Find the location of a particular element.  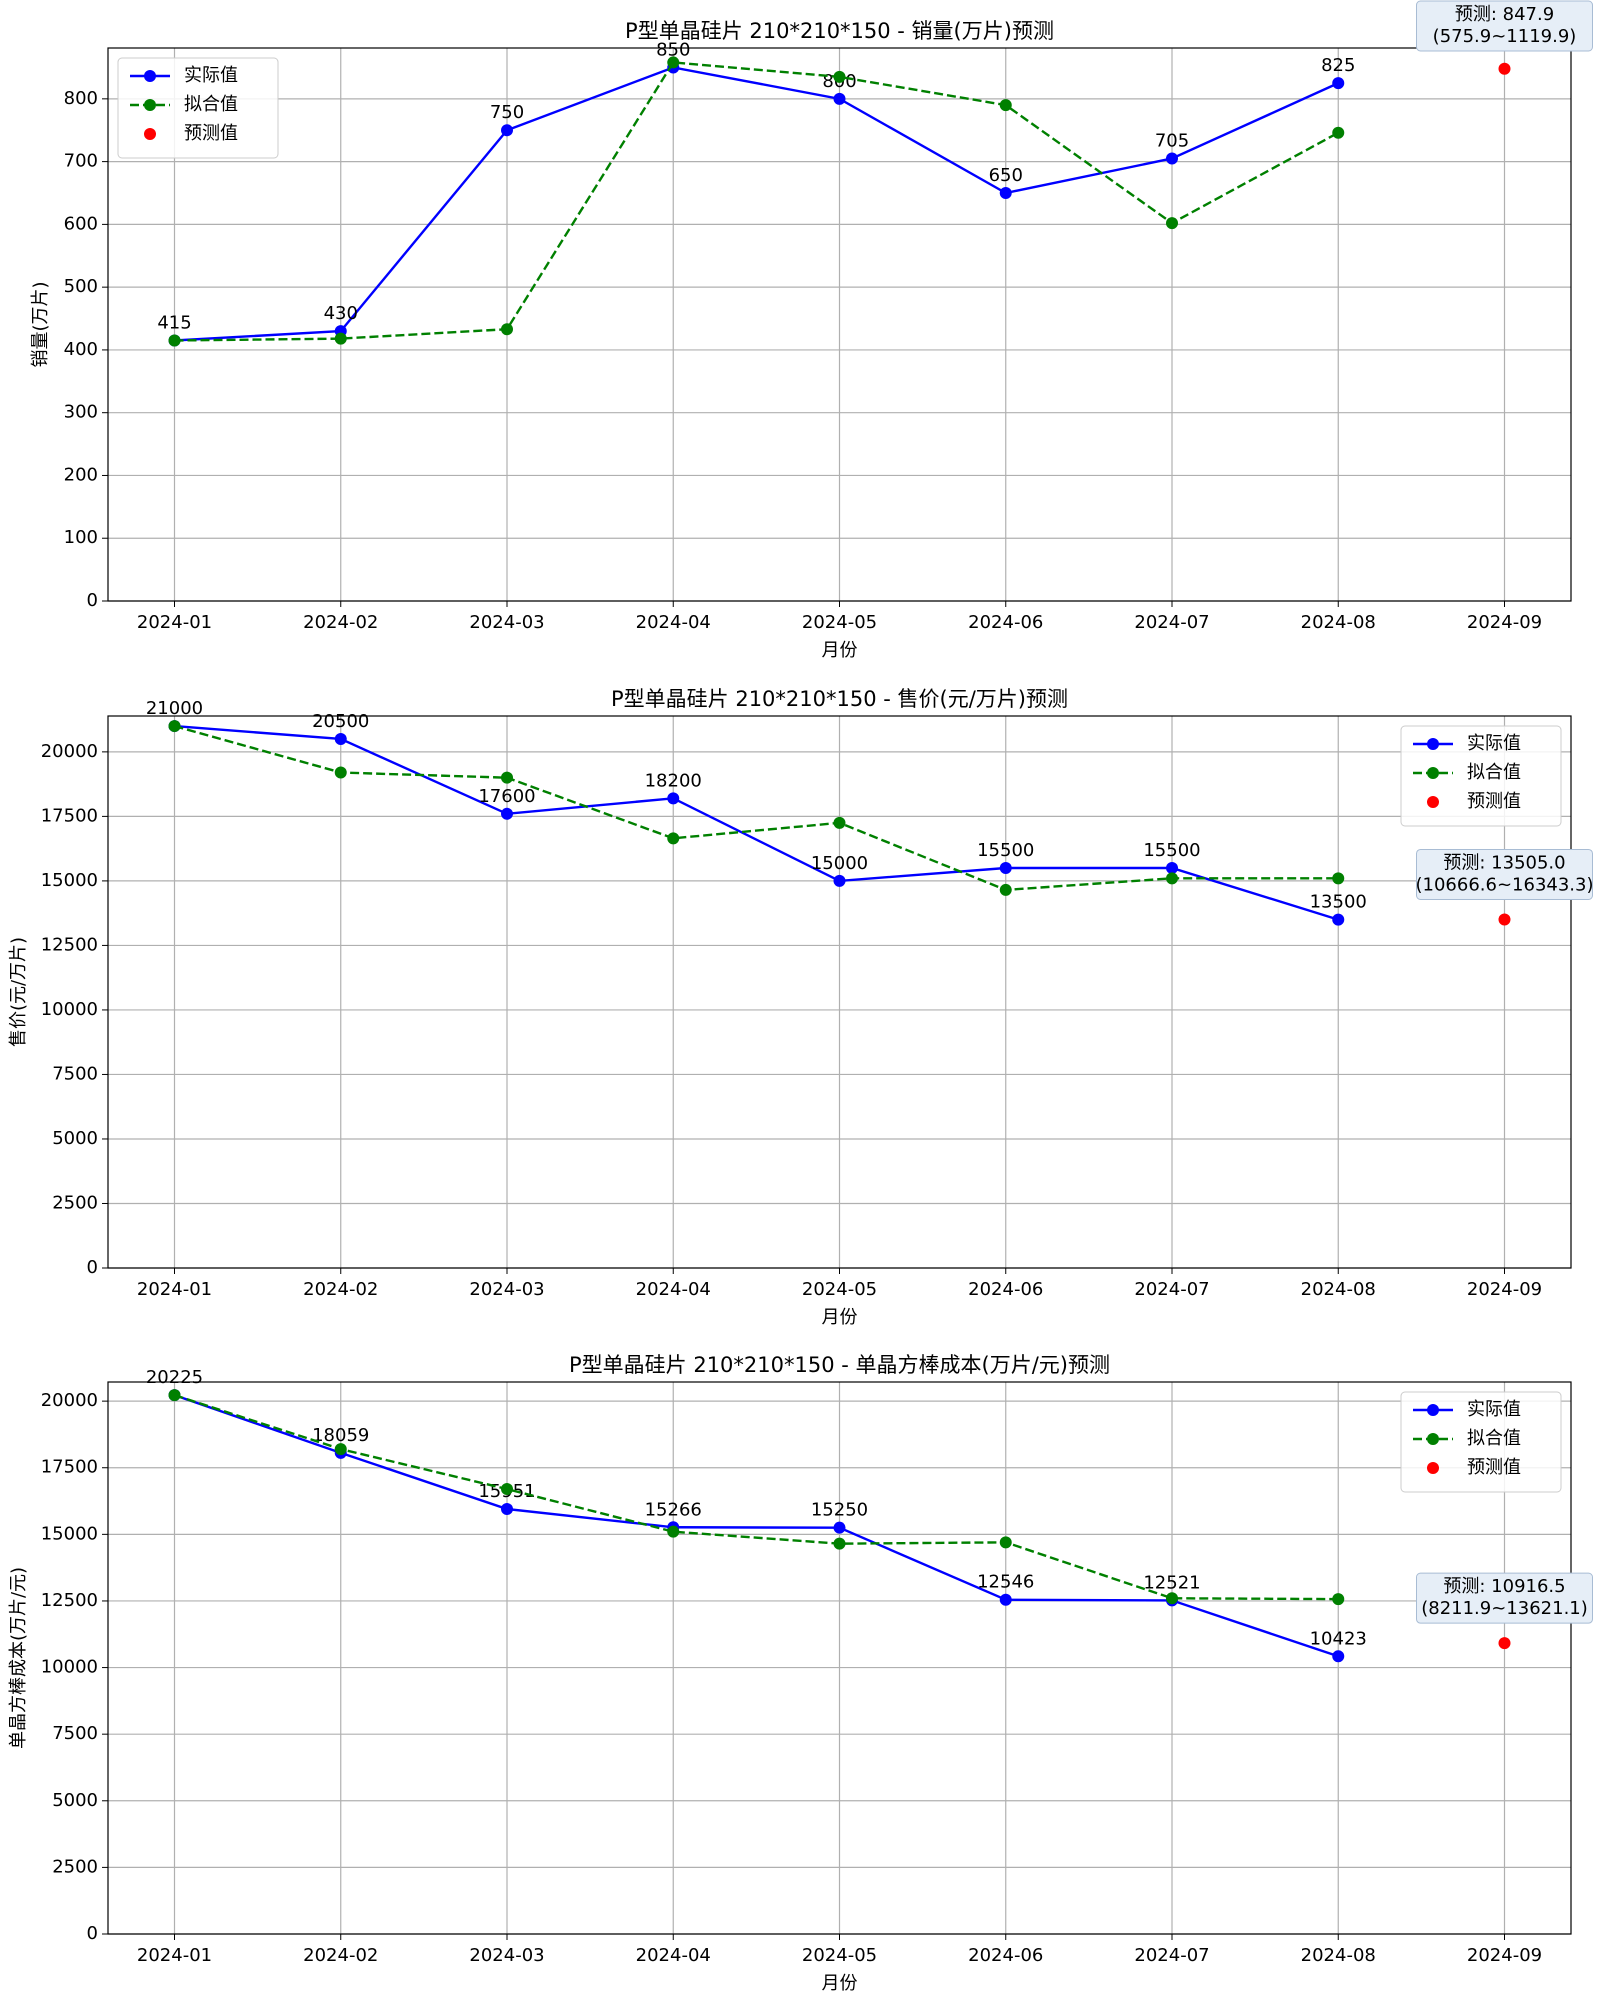

y-tick-label: 10000 is located at coordinates (69, 1667).